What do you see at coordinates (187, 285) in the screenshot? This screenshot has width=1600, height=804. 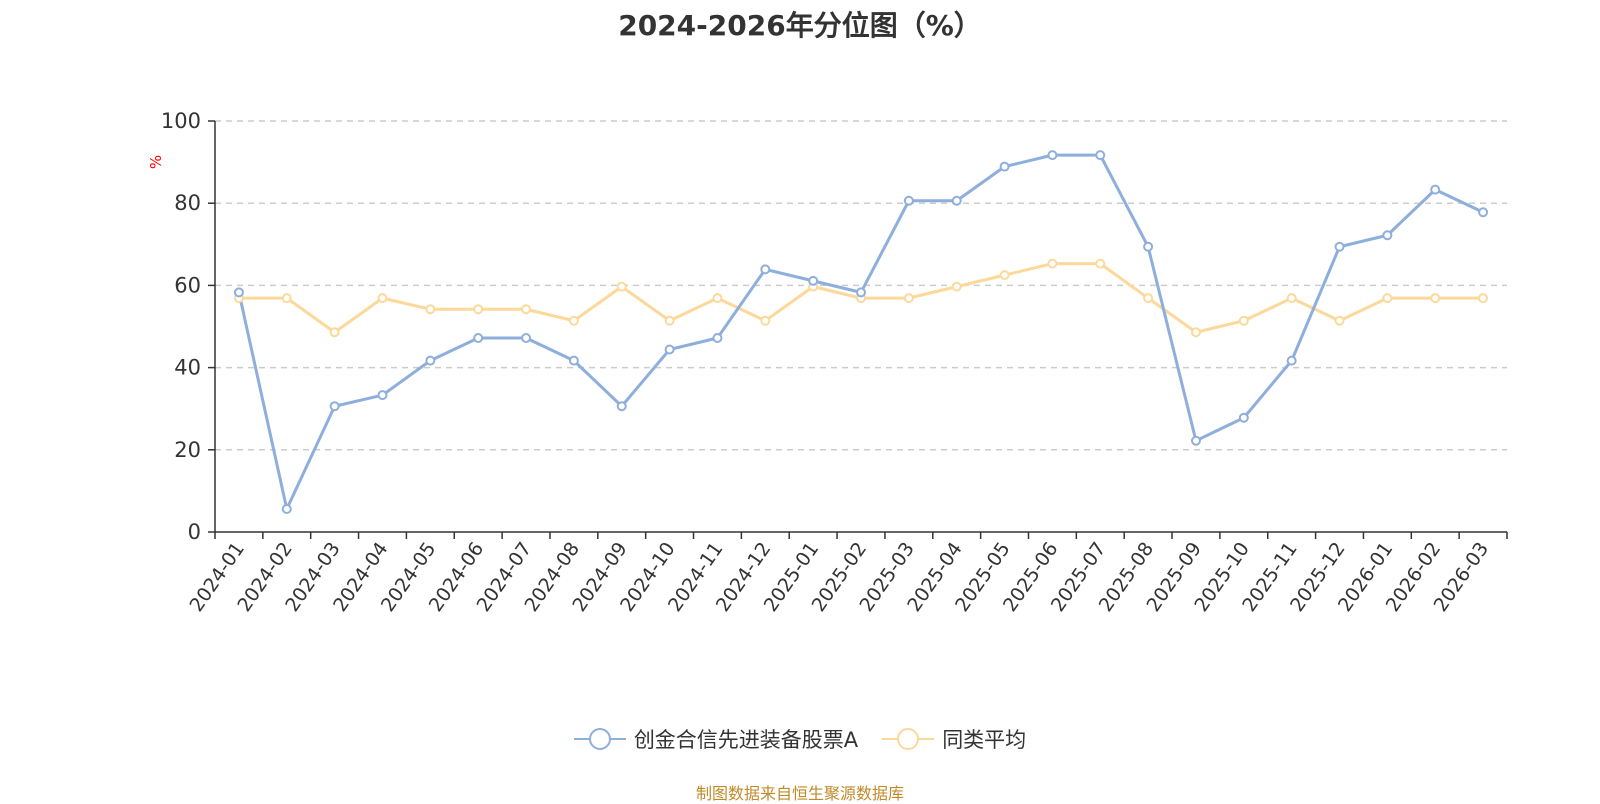 I see `y-tick-label: 60` at bounding box center [187, 285].